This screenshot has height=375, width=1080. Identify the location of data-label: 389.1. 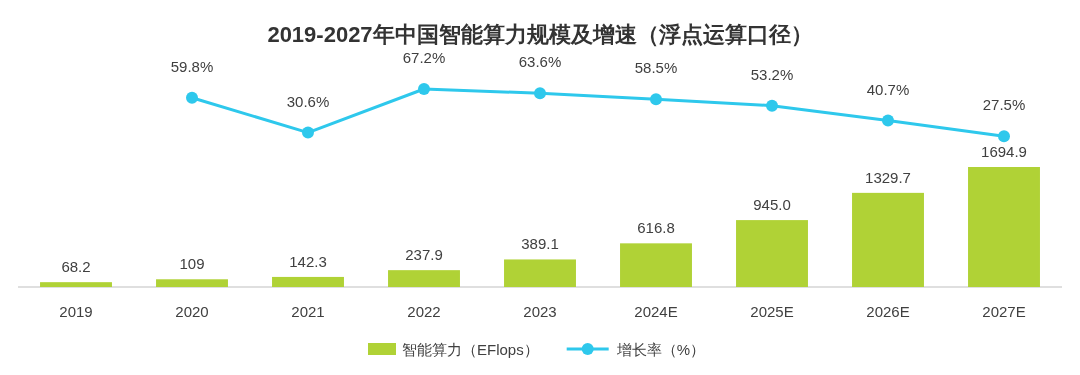
(540, 244).